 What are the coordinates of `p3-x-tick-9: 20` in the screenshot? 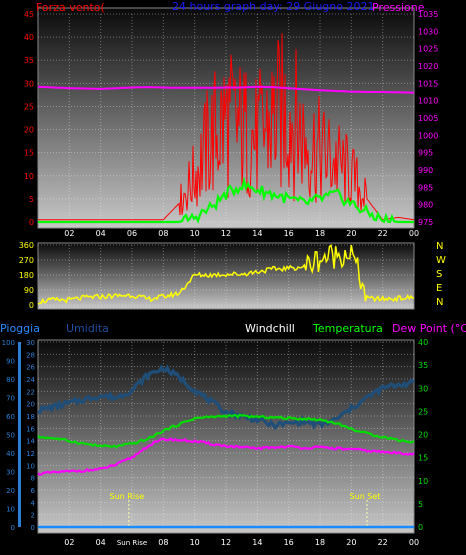 It's located at (351, 542).